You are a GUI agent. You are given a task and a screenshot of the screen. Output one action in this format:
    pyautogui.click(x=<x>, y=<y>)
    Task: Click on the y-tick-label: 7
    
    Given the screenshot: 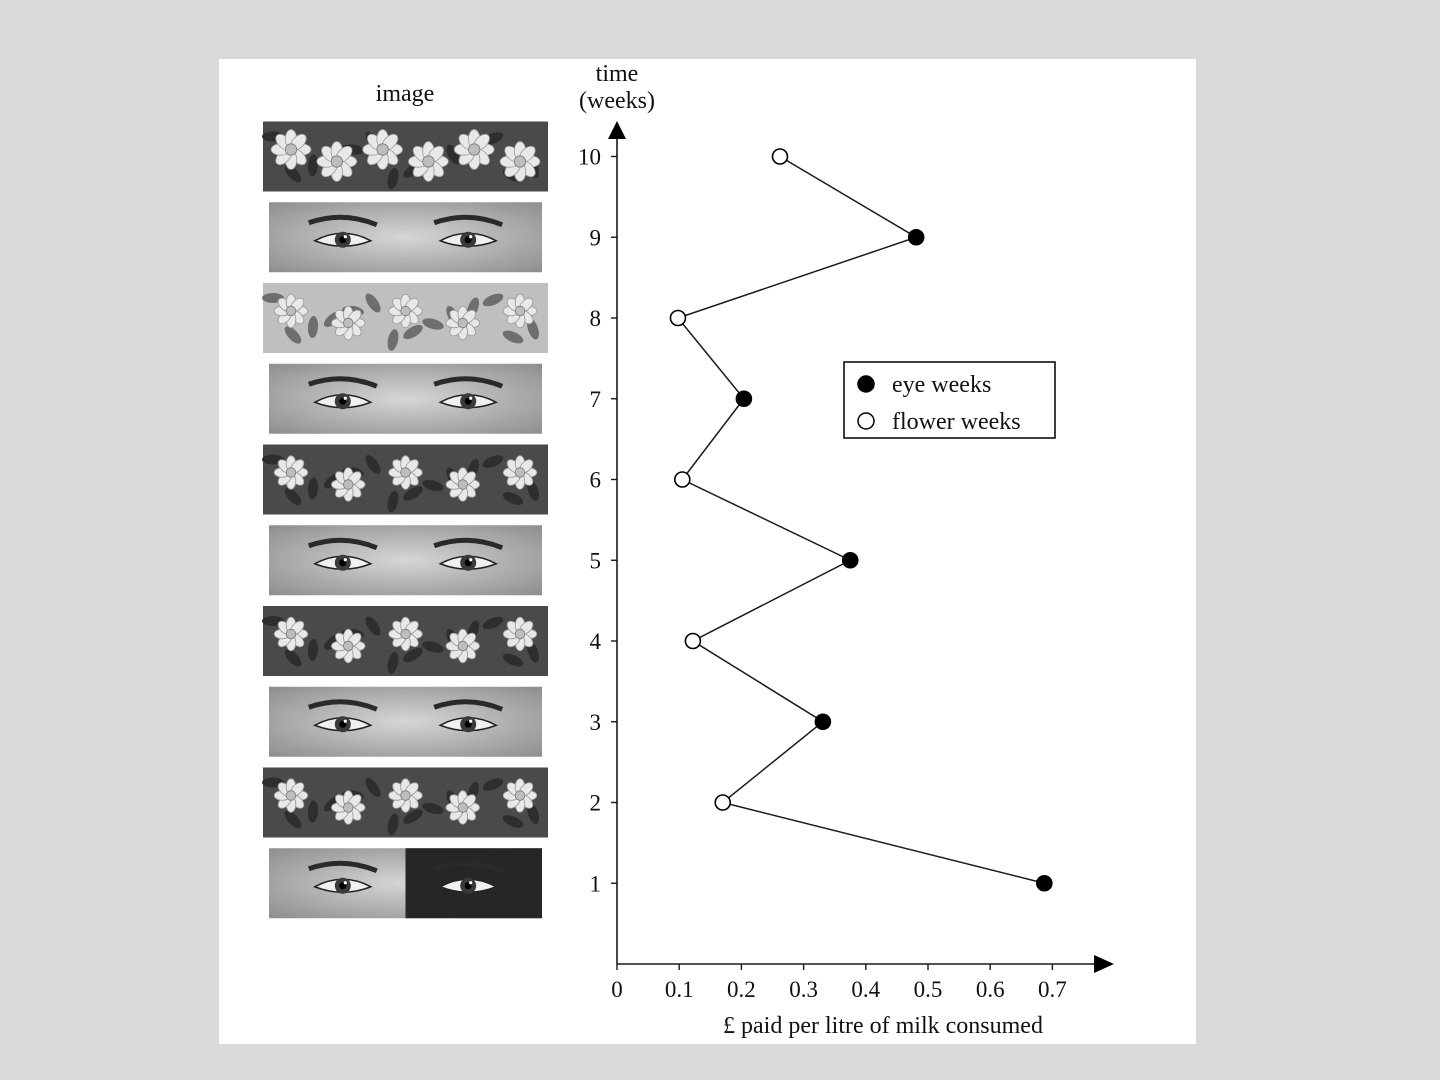 What is the action you would take?
    pyautogui.click(x=596, y=399)
    